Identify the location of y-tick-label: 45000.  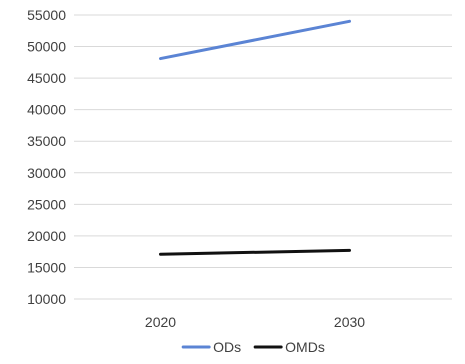
(46, 78).